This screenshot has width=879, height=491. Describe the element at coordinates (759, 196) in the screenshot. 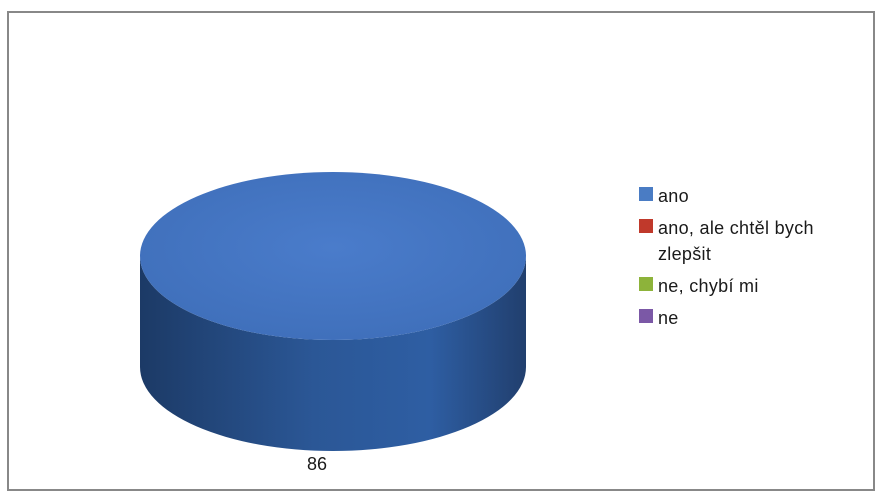

I see `legend-item-ano: ano` at that location.